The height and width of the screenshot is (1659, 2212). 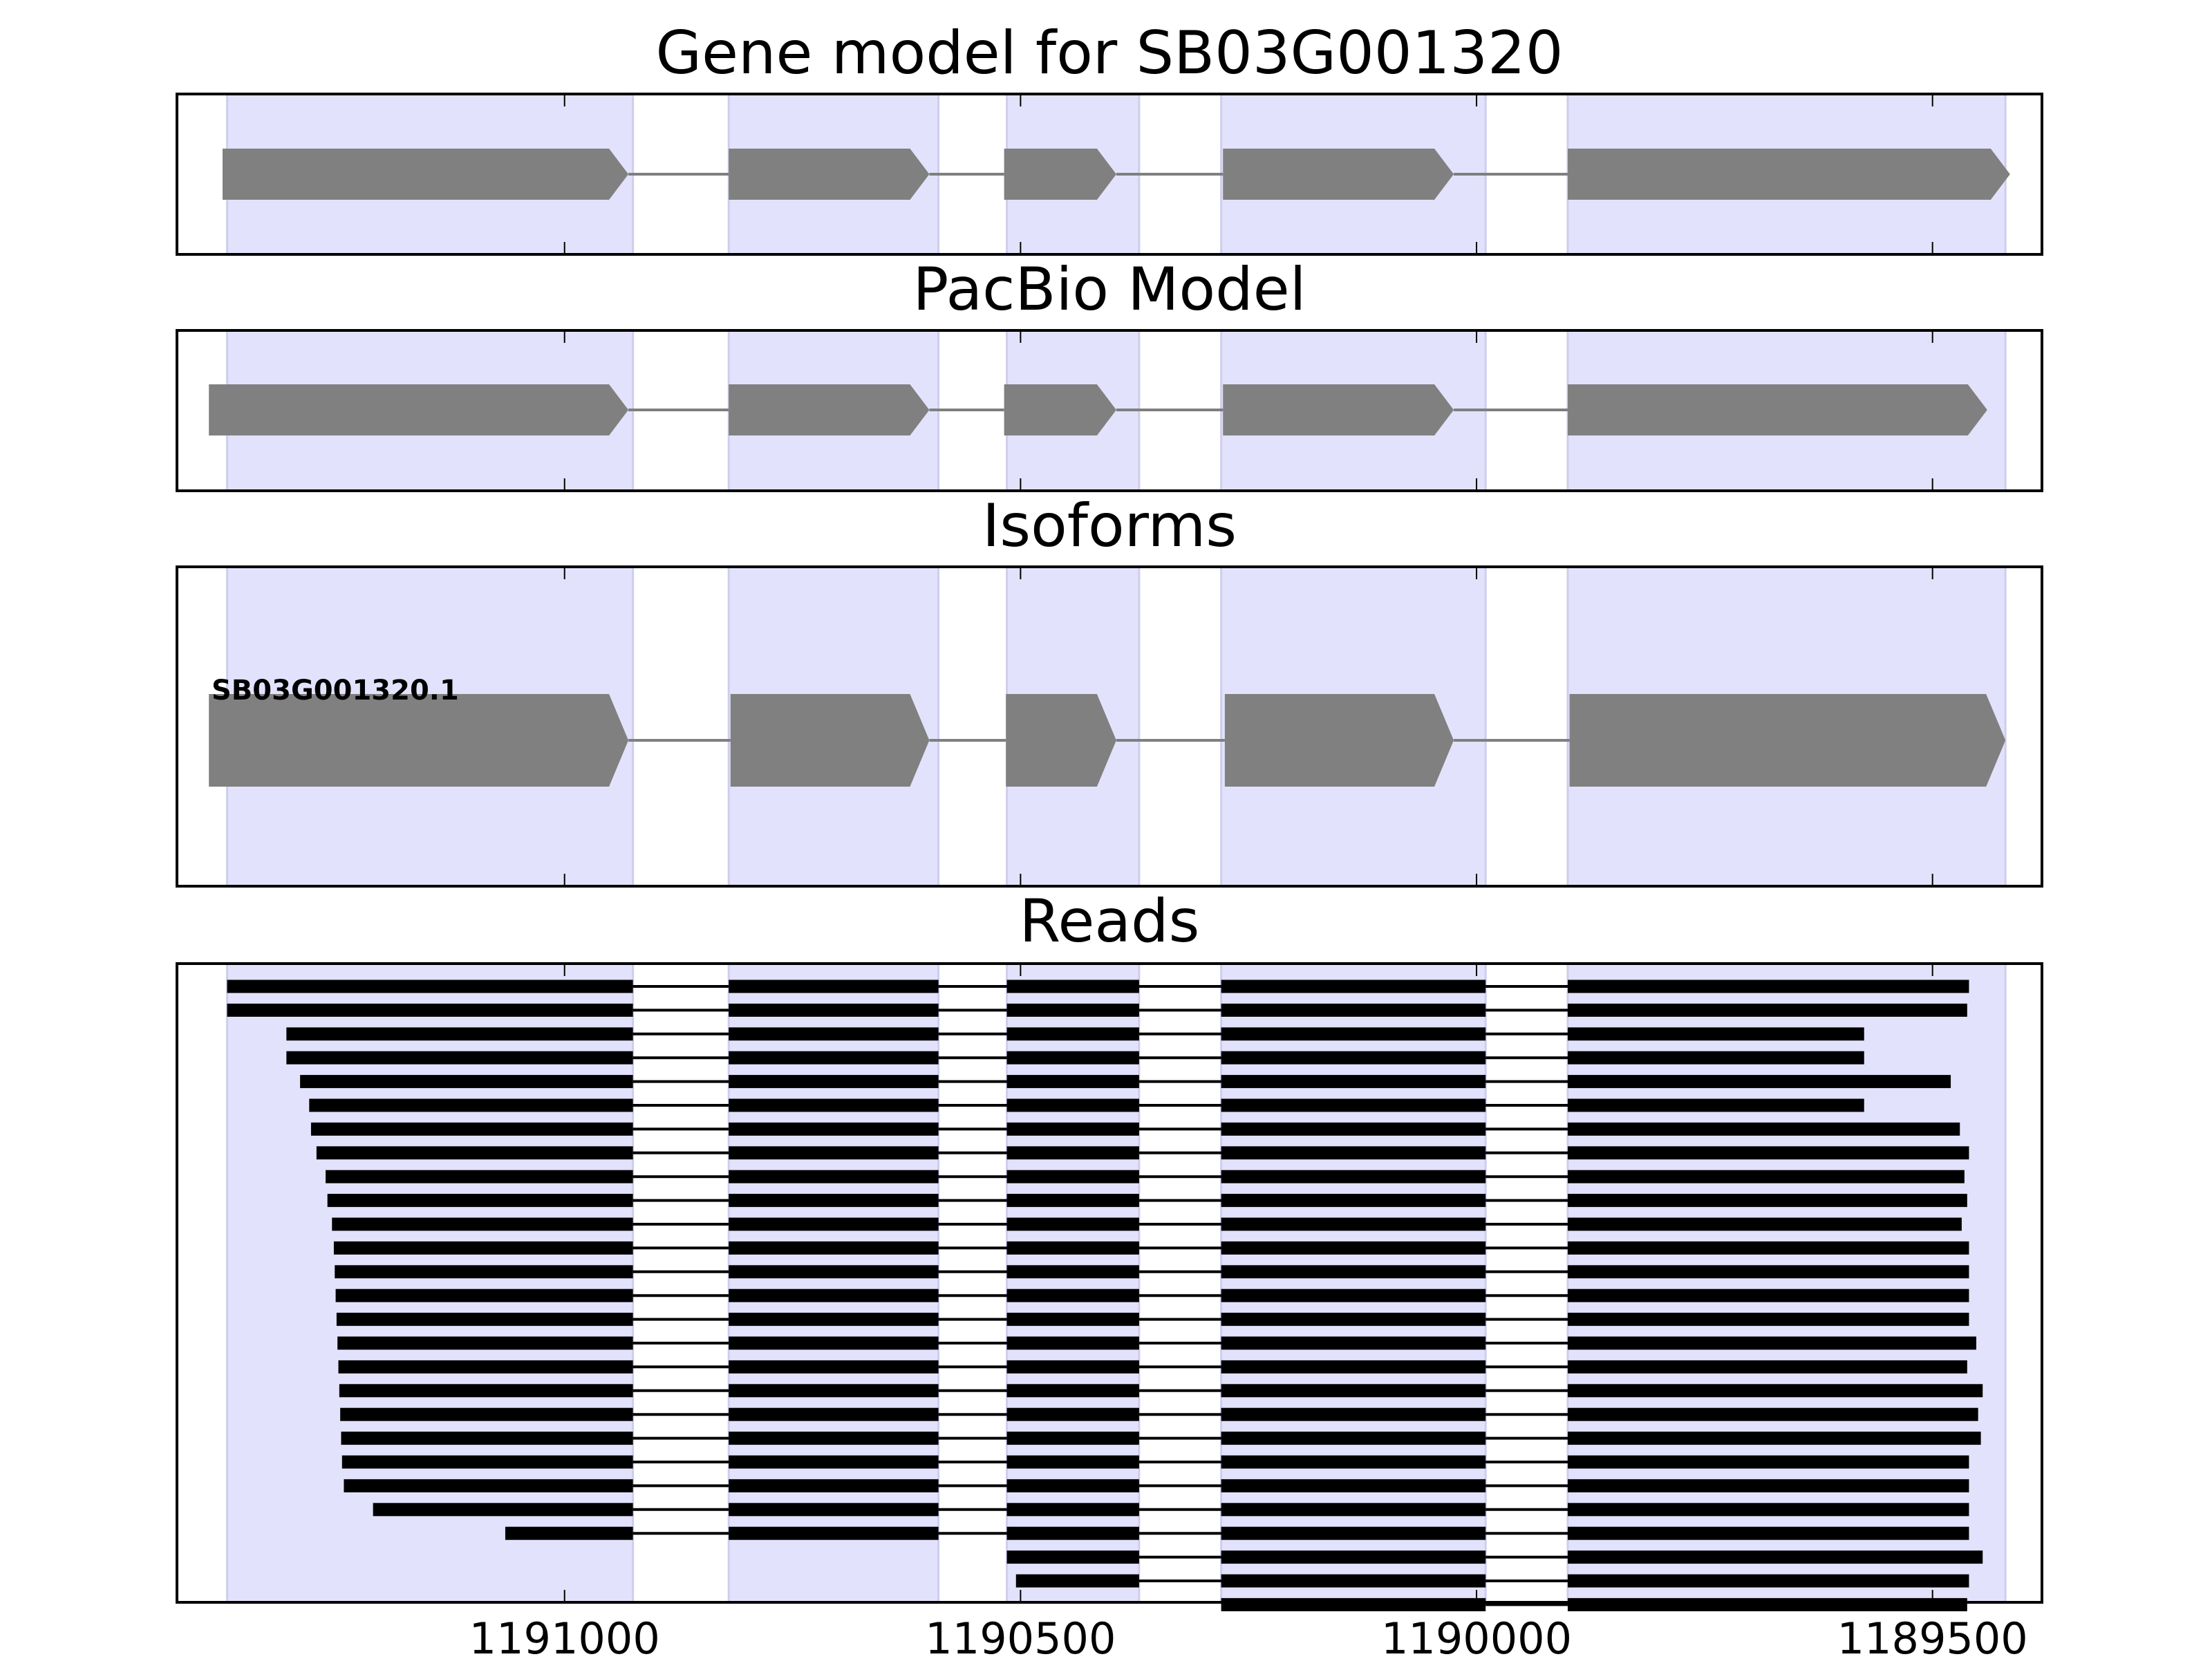 What do you see at coordinates (1110, 174) in the screenshot?
I see `gene-model-panel-frame` at bounding box center [1110, 174].